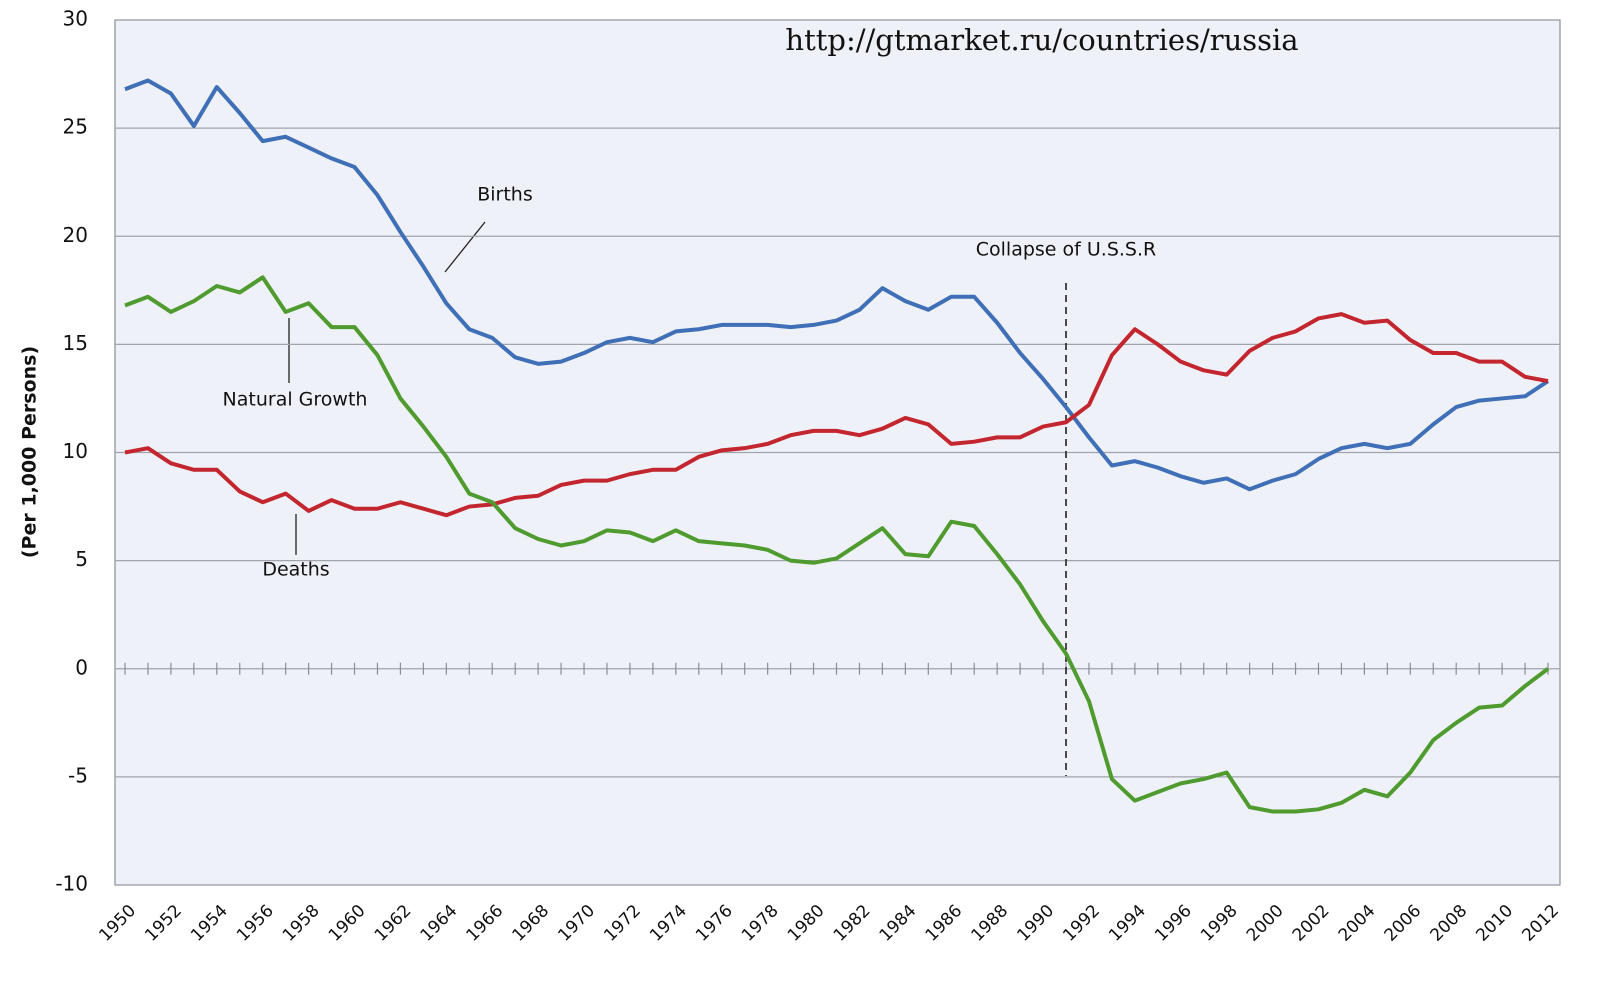  I want to click on y-tick-label: 10, so click(75, 451).